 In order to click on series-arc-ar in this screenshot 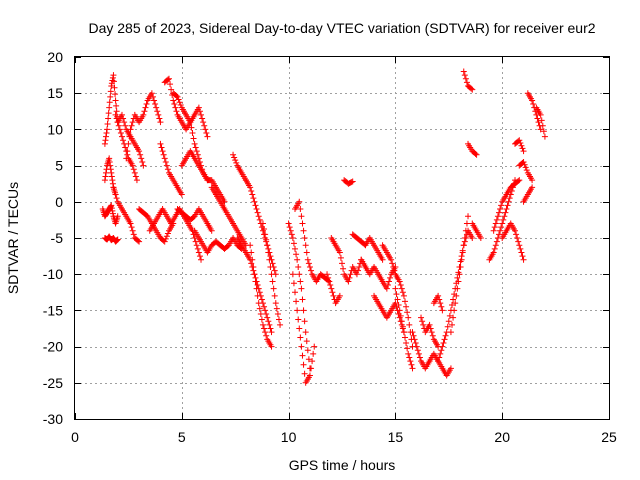, I will do `click(513, 241)`.